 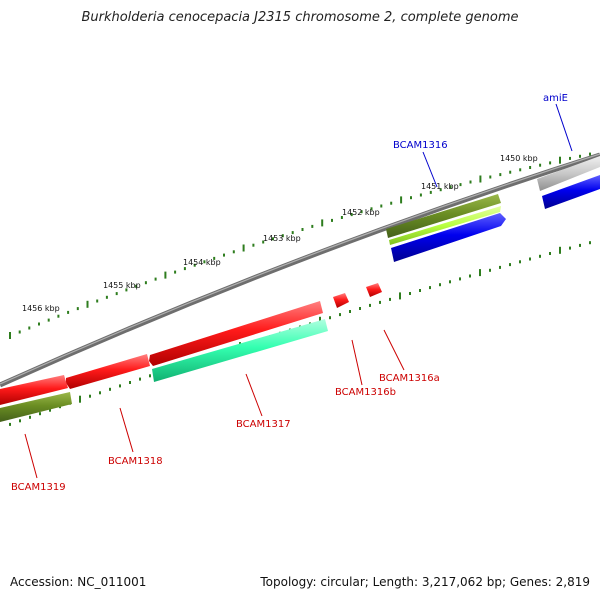 I want to click on gene-bcam1316-olive, so click(x=443, y=216).